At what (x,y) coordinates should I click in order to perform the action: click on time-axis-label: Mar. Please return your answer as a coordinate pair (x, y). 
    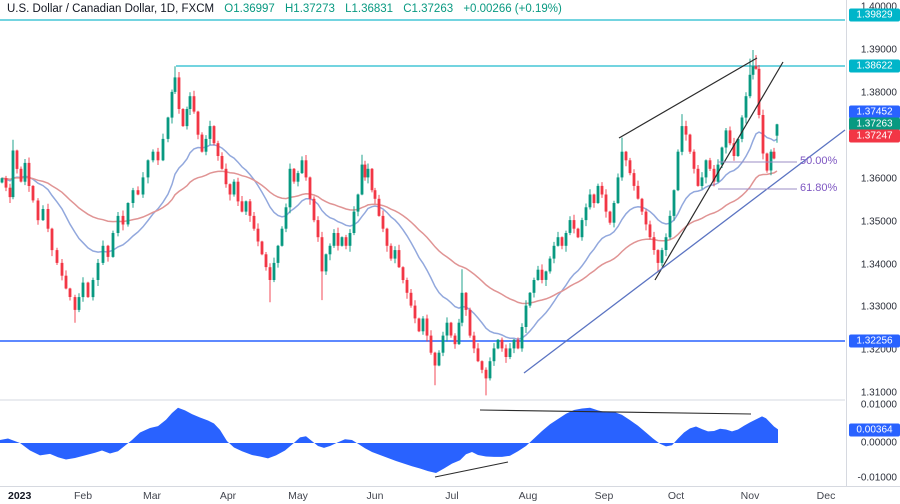
    Looking at the image, I should click on (152, 496).